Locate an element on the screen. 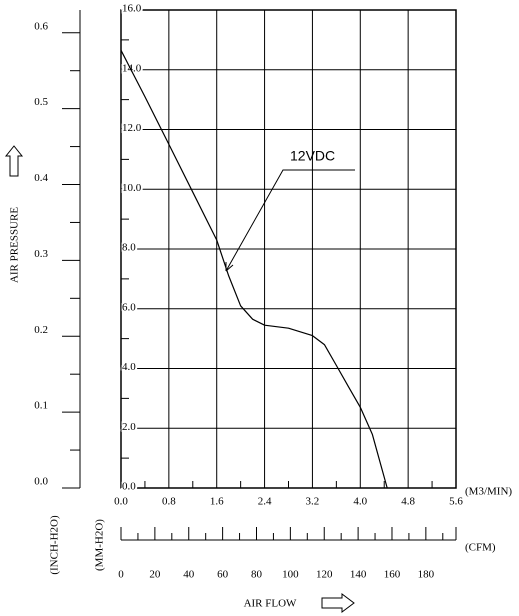 Image resolution: width=519 pixels, height=616 pixels. y-axis-label: AIR PRESSURE is located at coordinates (15, 245).